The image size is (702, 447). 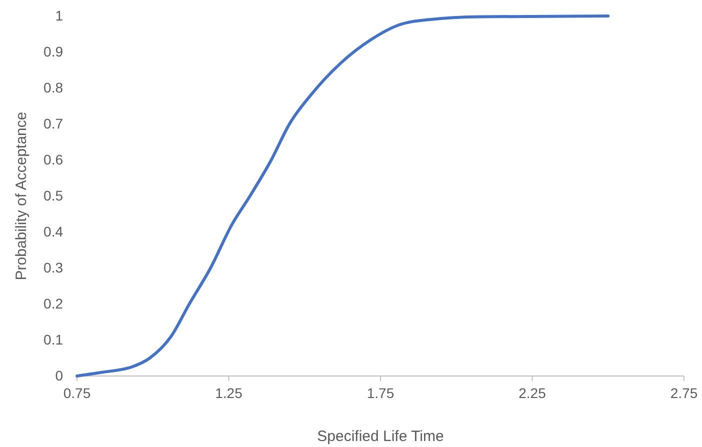 What do you see at coordinates (59, 375) in the screenshot?
I see `y-tick-label: 0` at bounding box center [59, 375].